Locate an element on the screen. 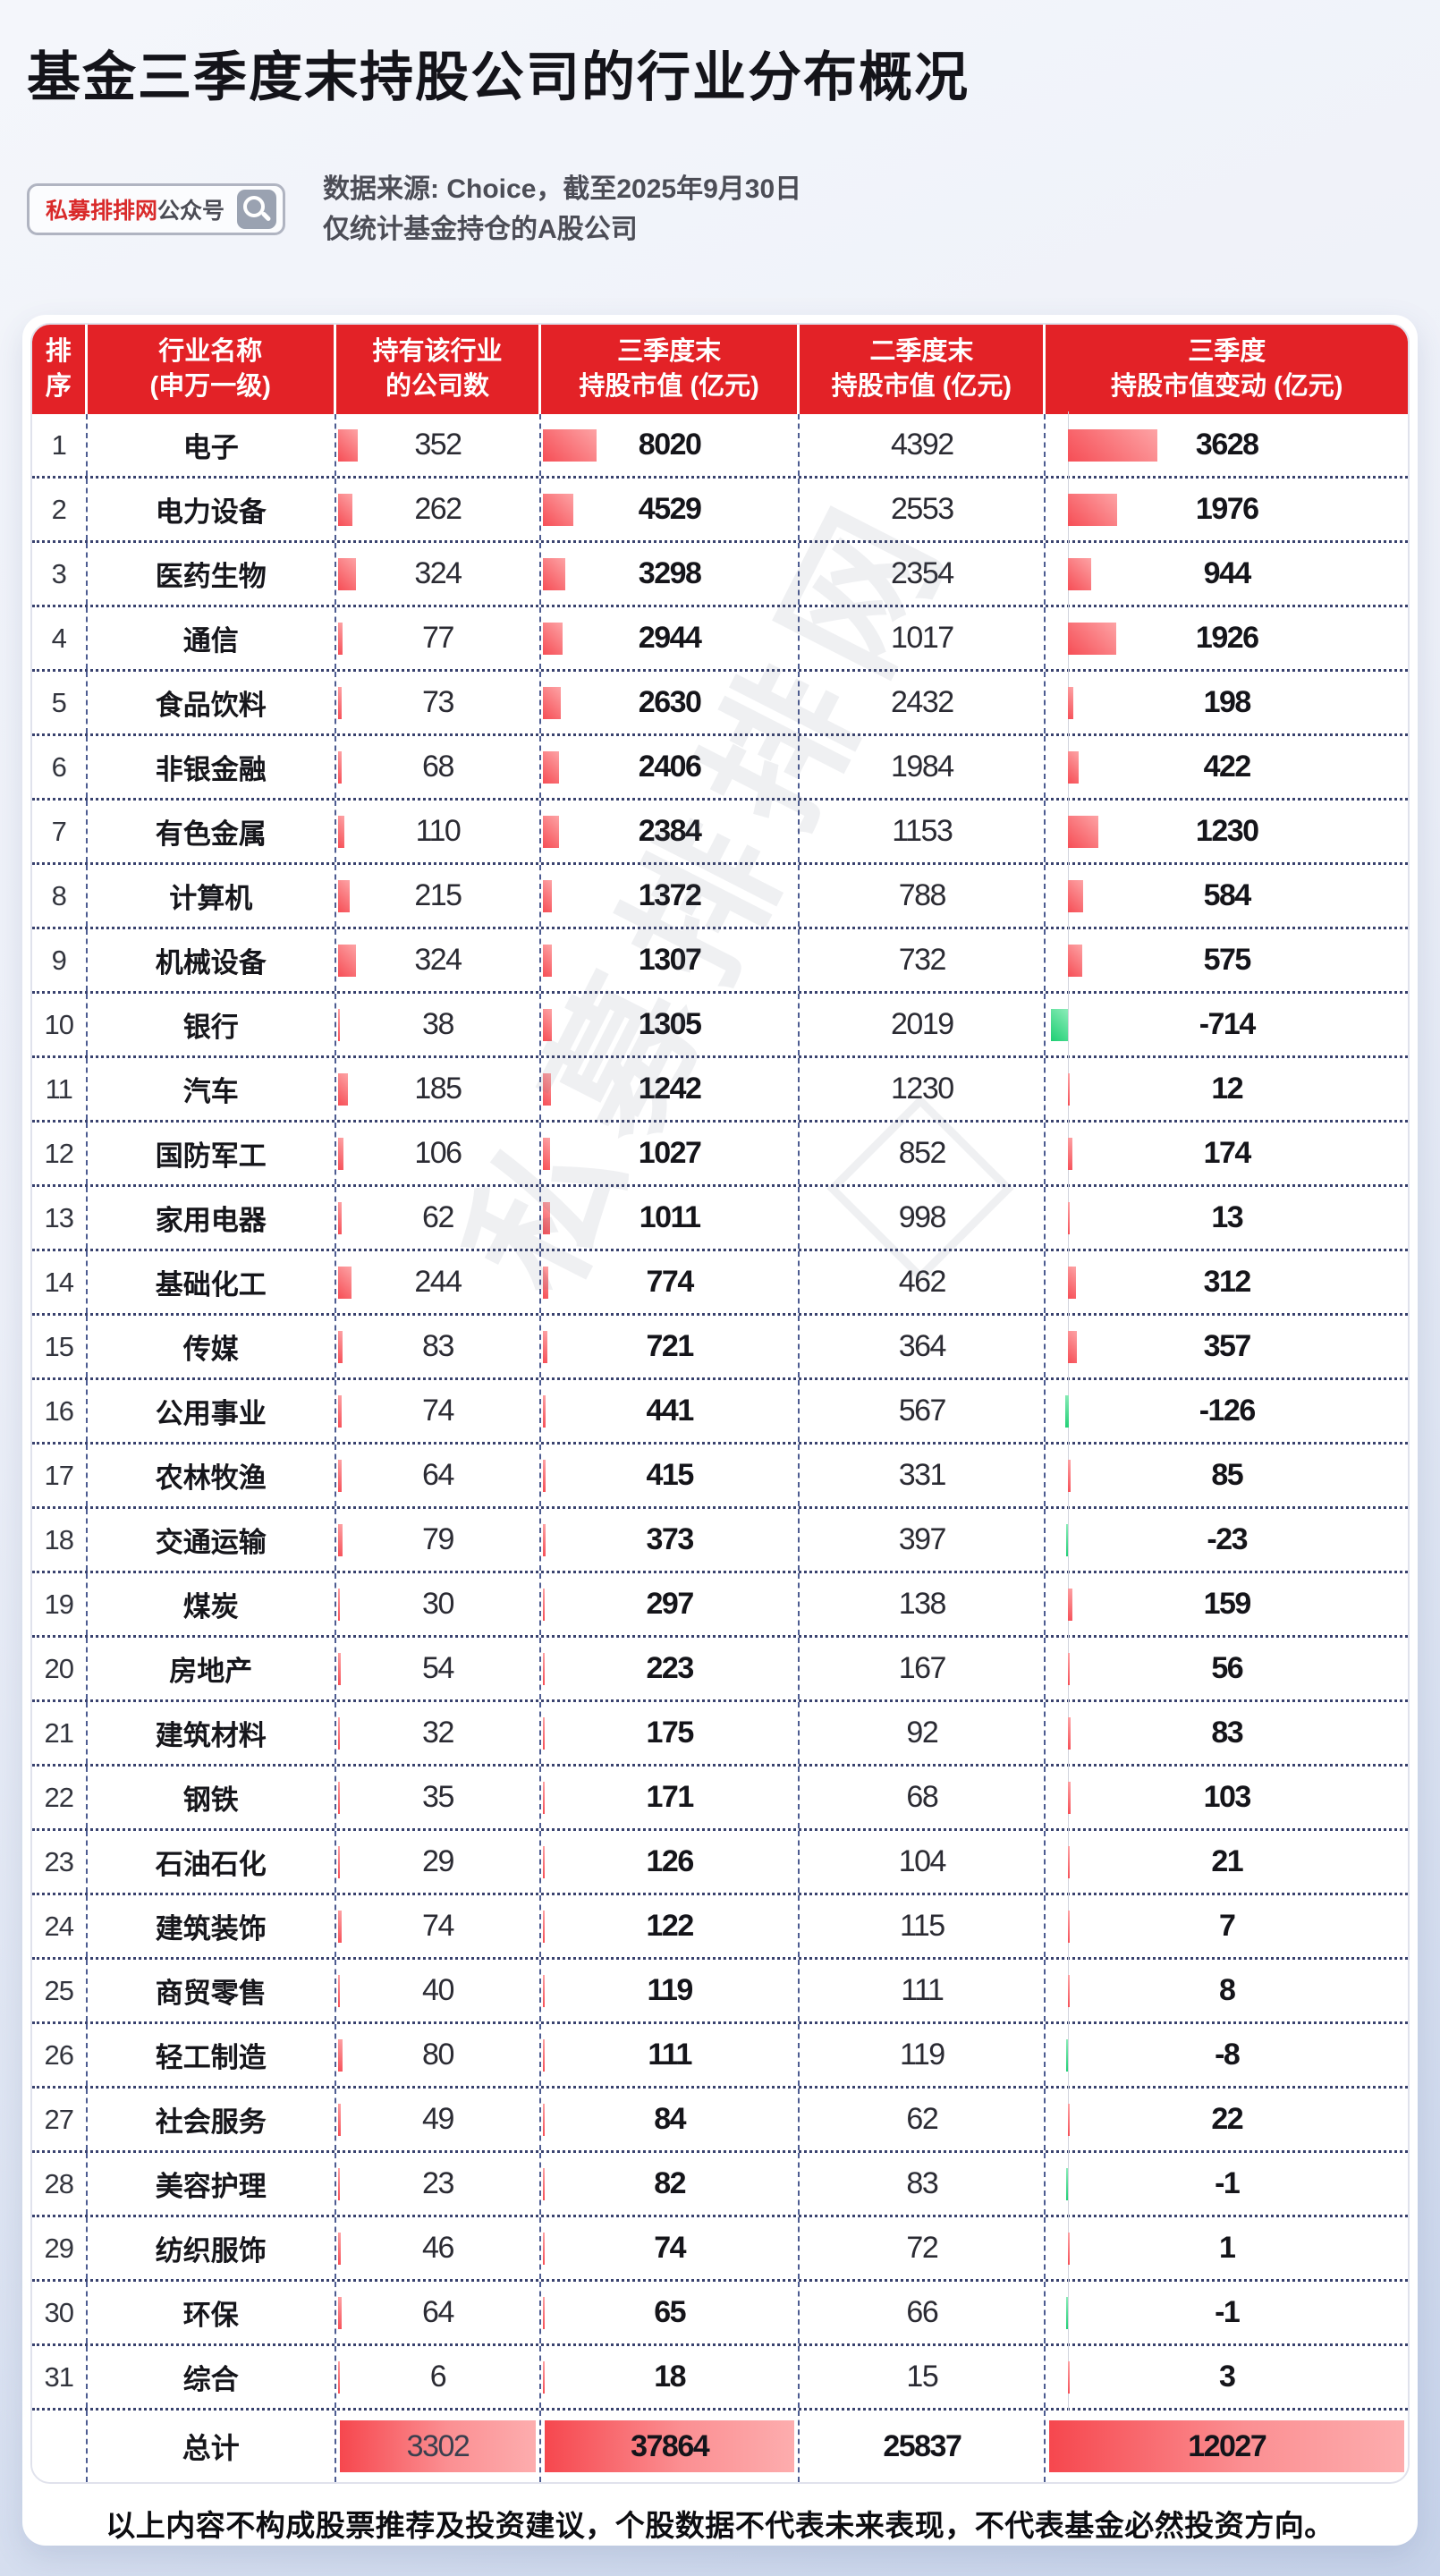 The image size is (1440, 2576). change-value-cell: -1 is located at coordinates (1226, 2183).